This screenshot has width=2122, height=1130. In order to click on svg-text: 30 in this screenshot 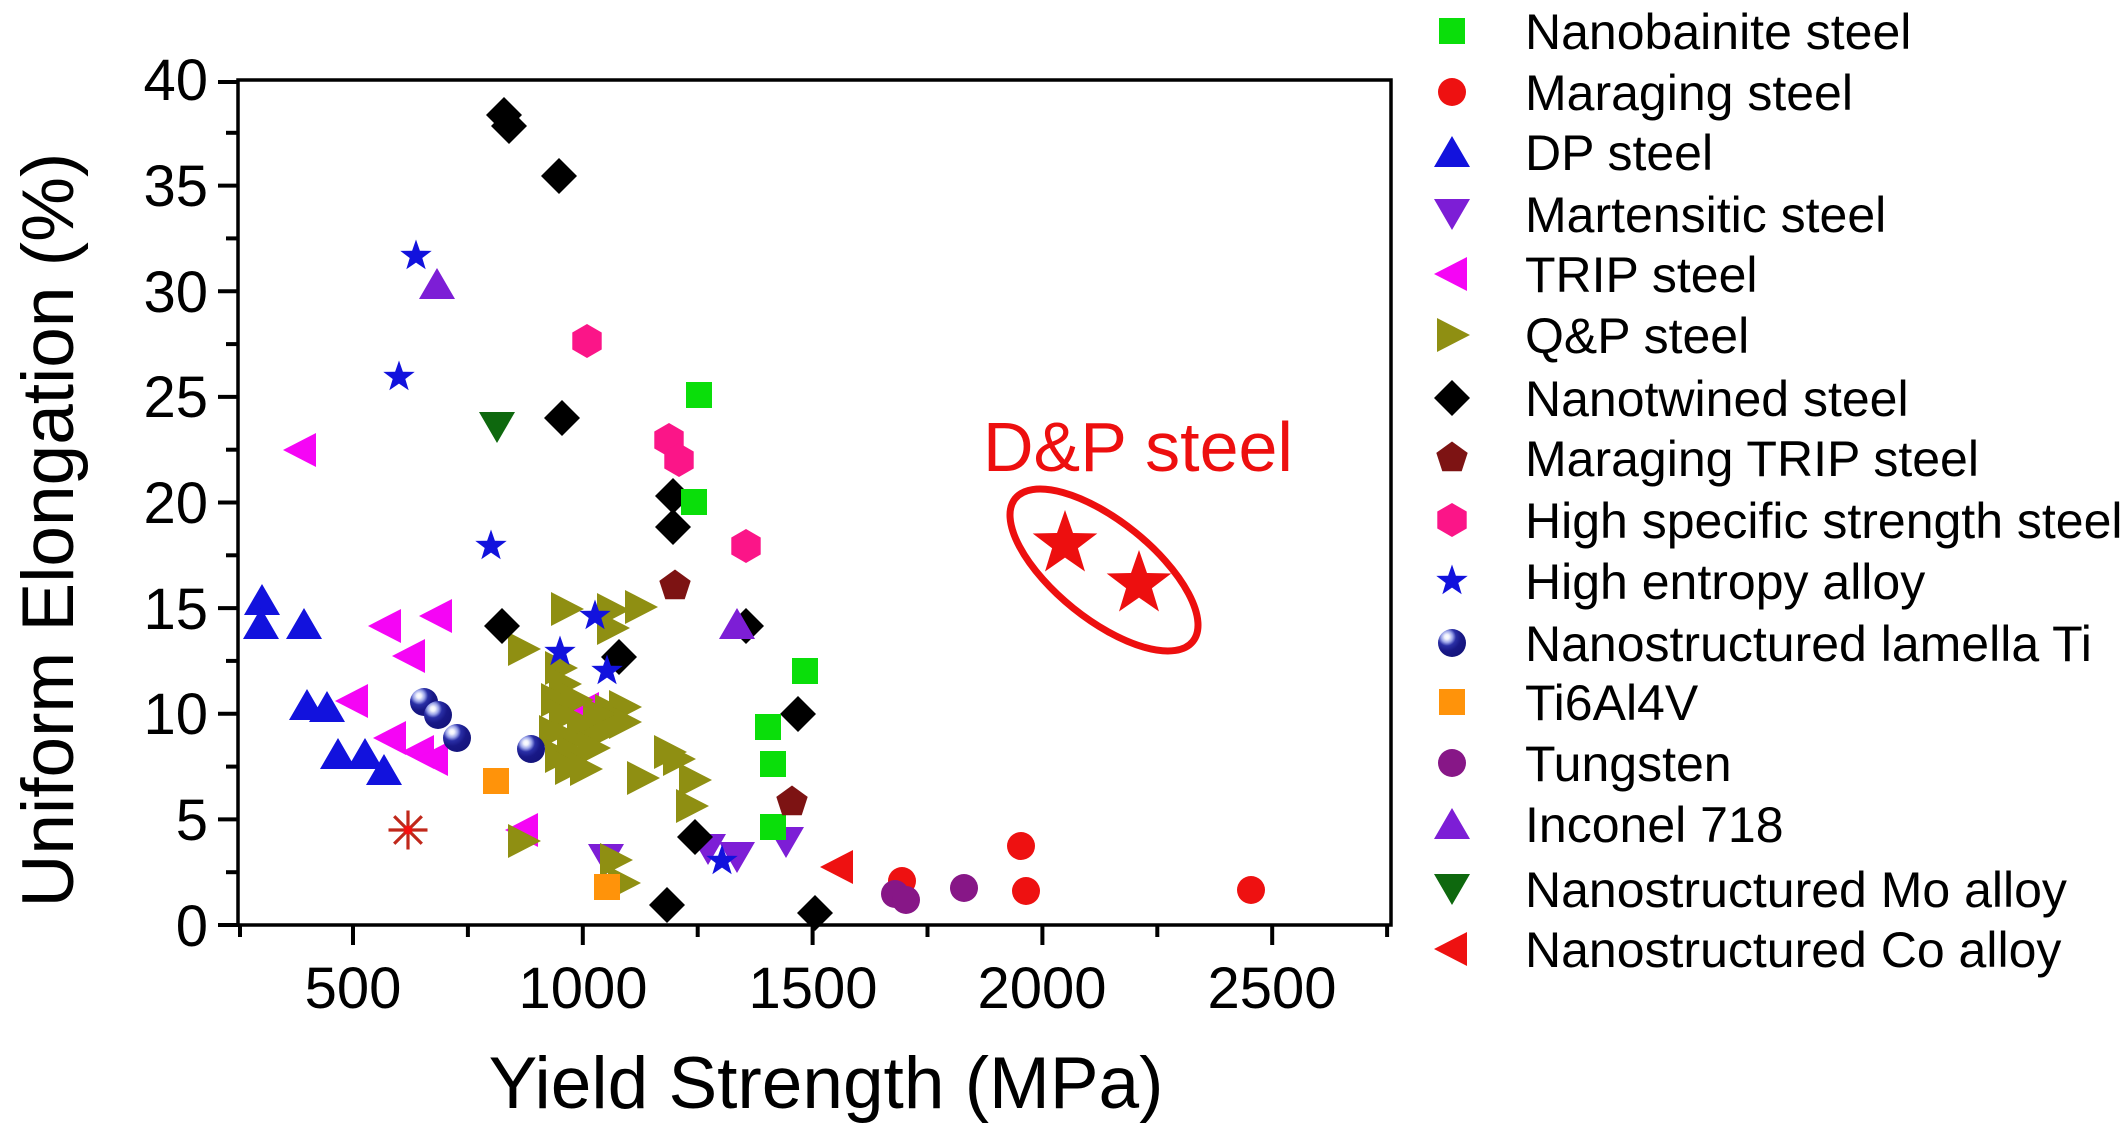, I will do `click(175, 292)`.